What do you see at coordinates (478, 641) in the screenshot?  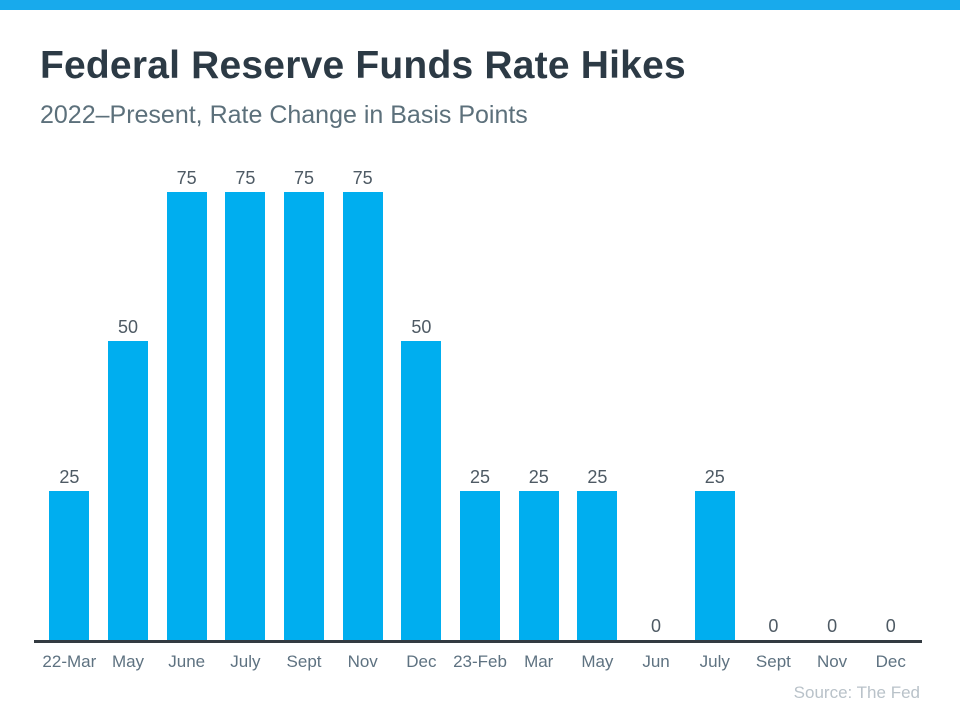 I see `x-axis-line` at bounding box center [478, 641].